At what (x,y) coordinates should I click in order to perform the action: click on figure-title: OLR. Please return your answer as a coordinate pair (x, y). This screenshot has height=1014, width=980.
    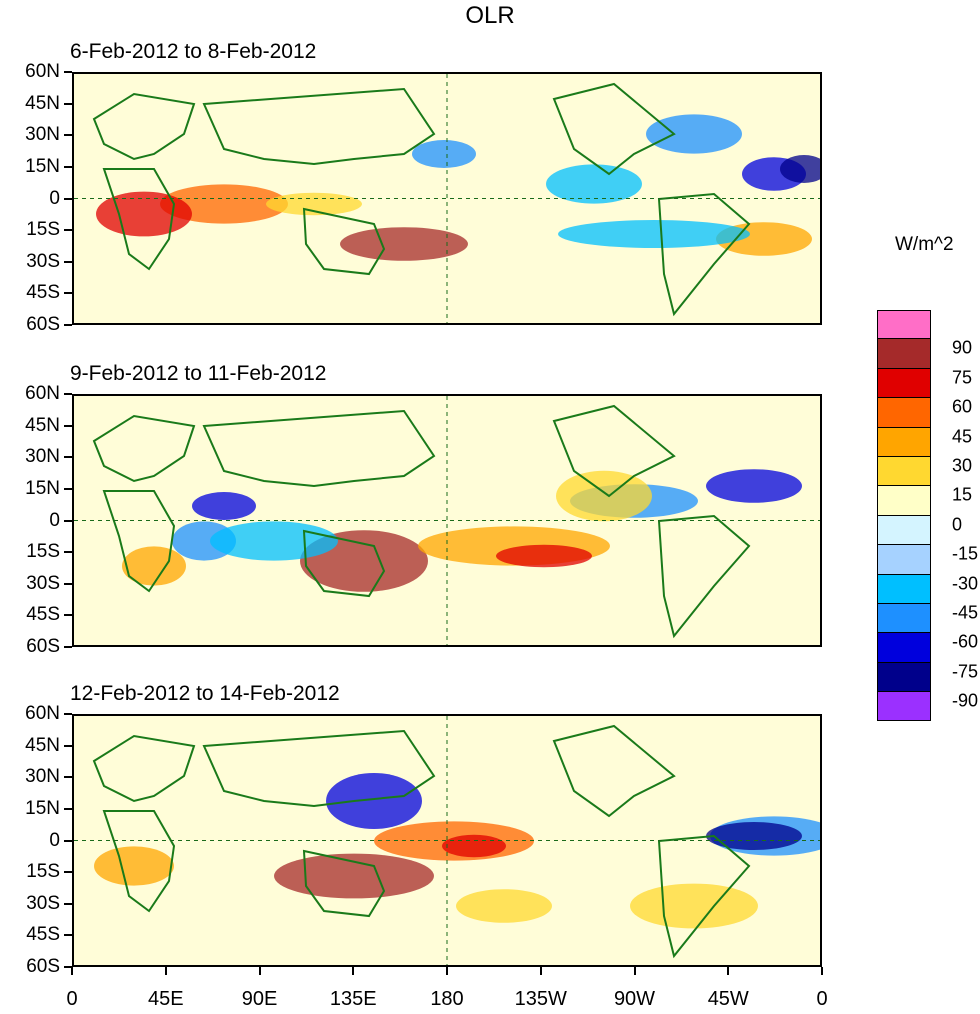
    Looking at the image, I should click on (490, 15).